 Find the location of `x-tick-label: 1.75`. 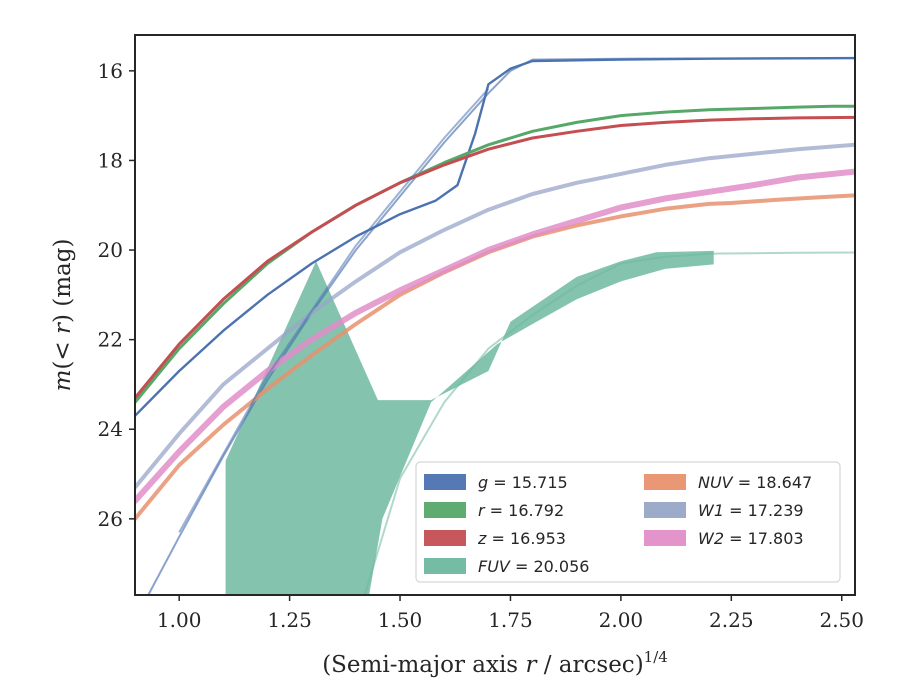

x-tick-label: 1.75 is located at coordinates (510, 620).